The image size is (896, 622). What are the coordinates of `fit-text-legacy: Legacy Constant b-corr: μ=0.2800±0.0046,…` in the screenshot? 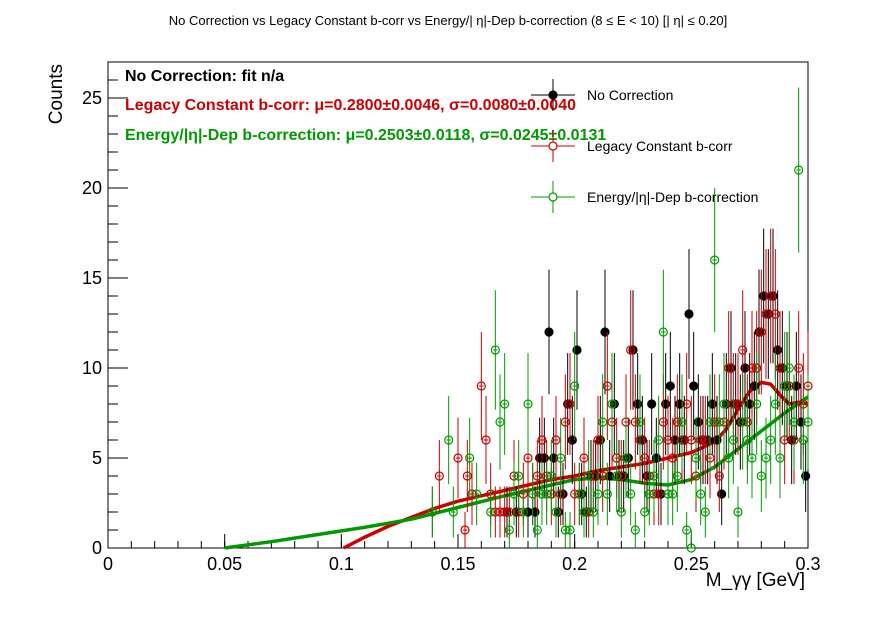 It's located at (350, 105).